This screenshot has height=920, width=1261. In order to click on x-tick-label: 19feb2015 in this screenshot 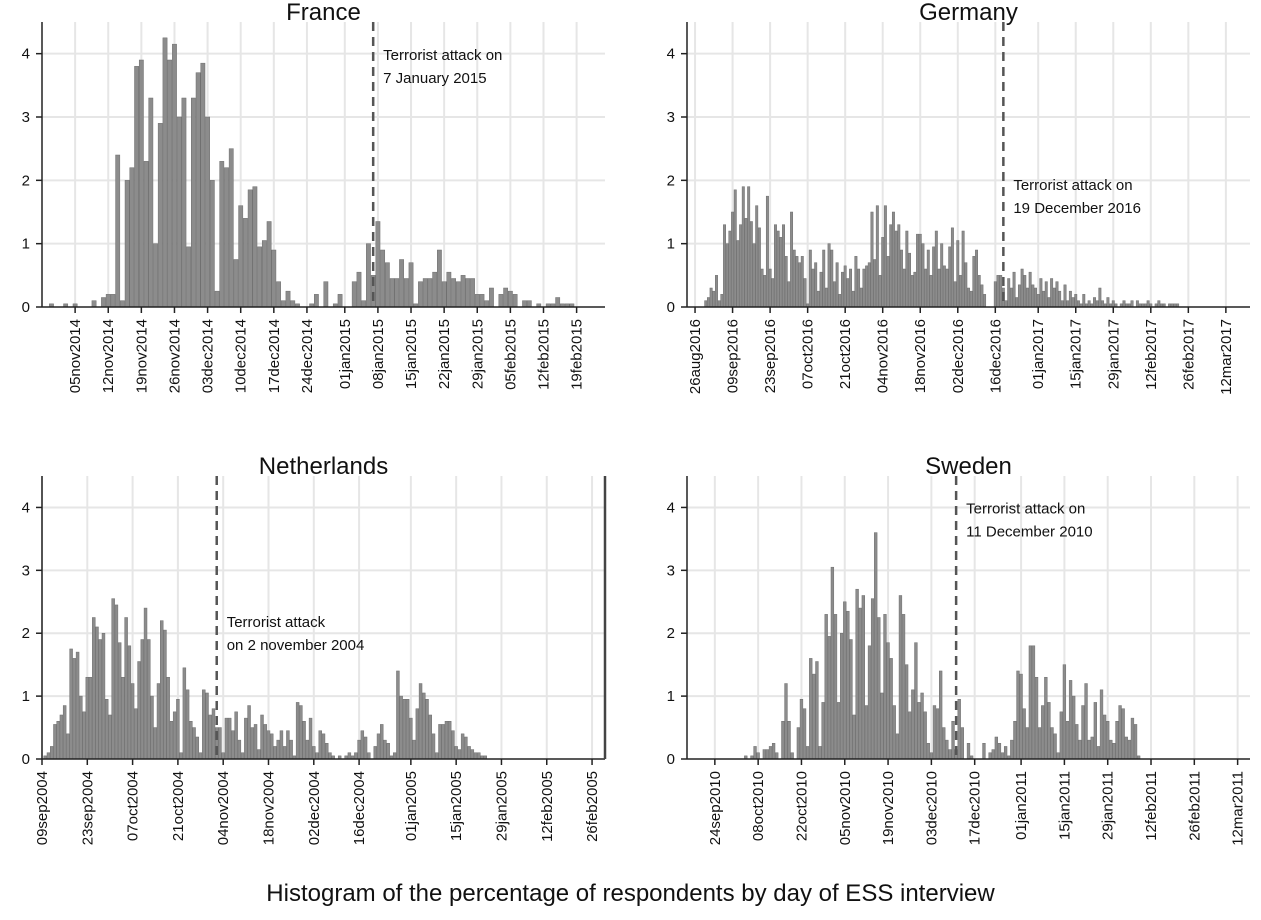, I will do `click(577, 354)`.